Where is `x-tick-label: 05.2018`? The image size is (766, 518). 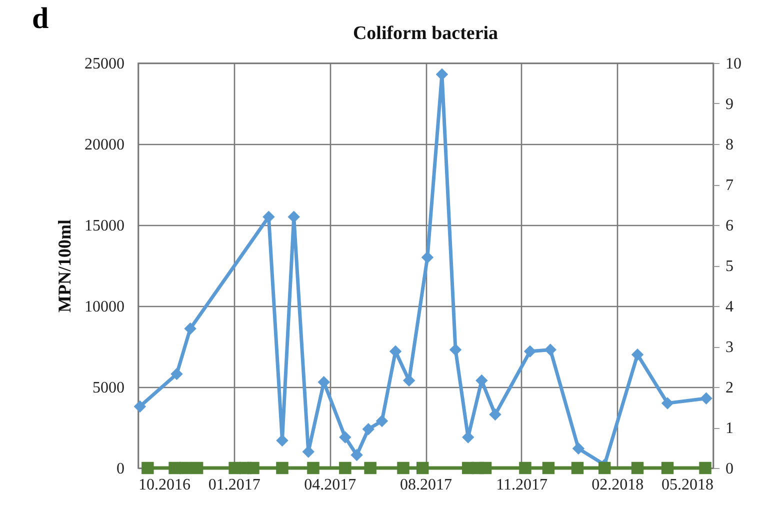
x-tick-label: 05.2018 is located at coordinates (688, 485).